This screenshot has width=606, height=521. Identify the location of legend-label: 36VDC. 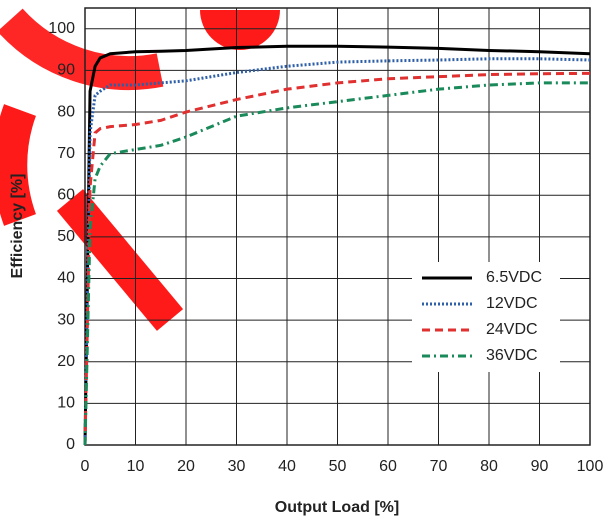
(512, 355).